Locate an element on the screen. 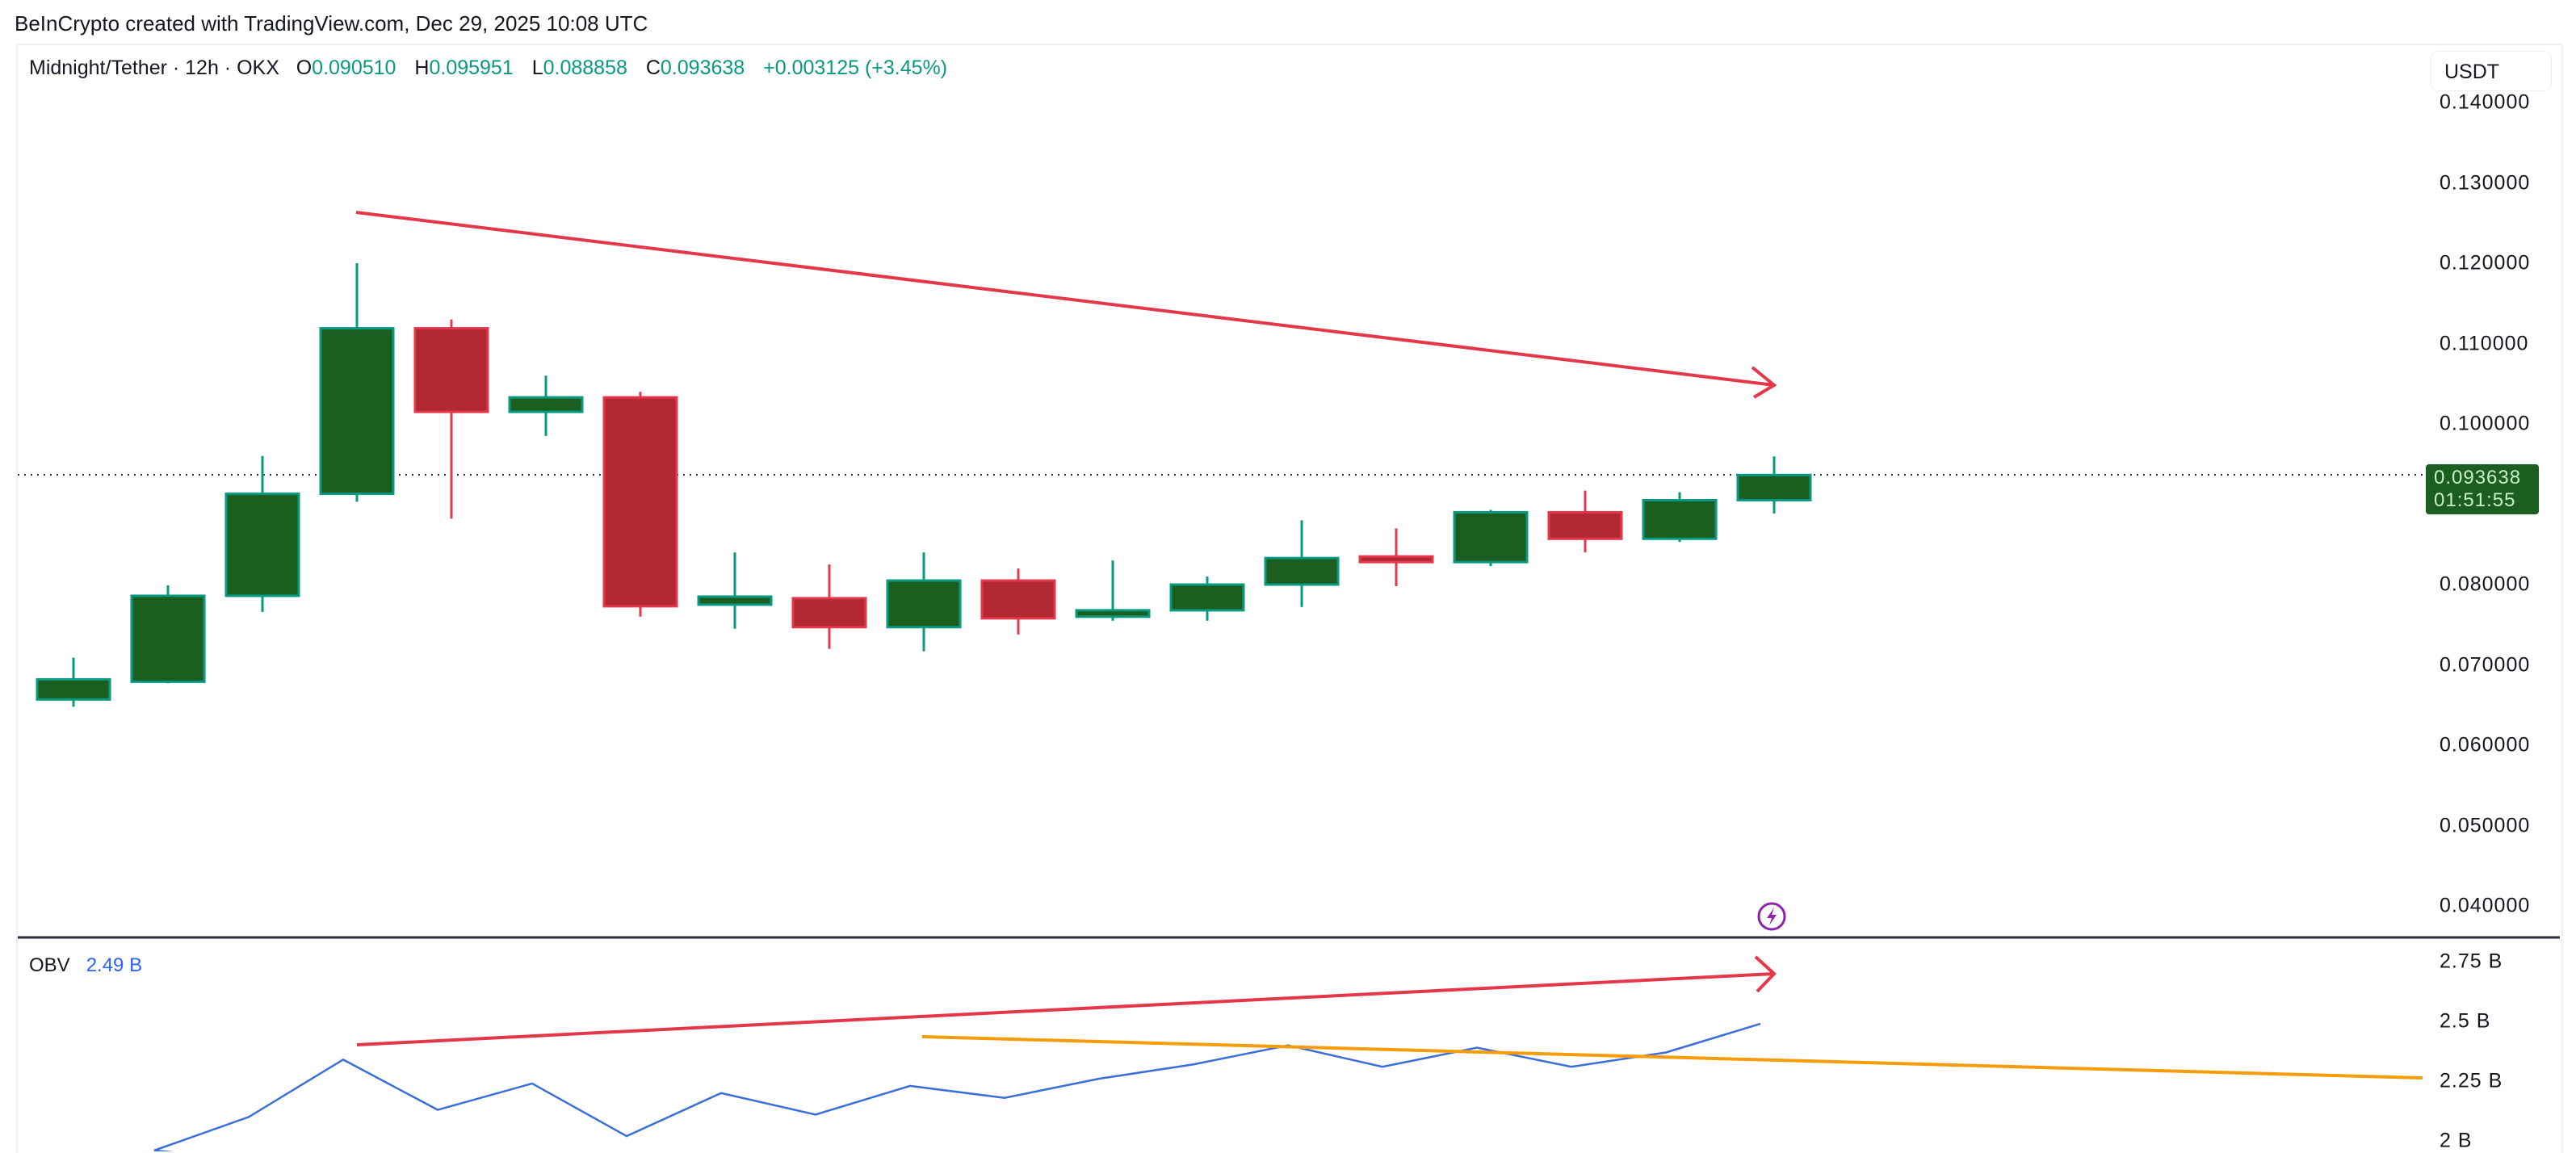 Image resolution: width=2576 pixels, height=1153 pixels. obv-tick: 2.5 B is located at coordinates (2465, 1021).